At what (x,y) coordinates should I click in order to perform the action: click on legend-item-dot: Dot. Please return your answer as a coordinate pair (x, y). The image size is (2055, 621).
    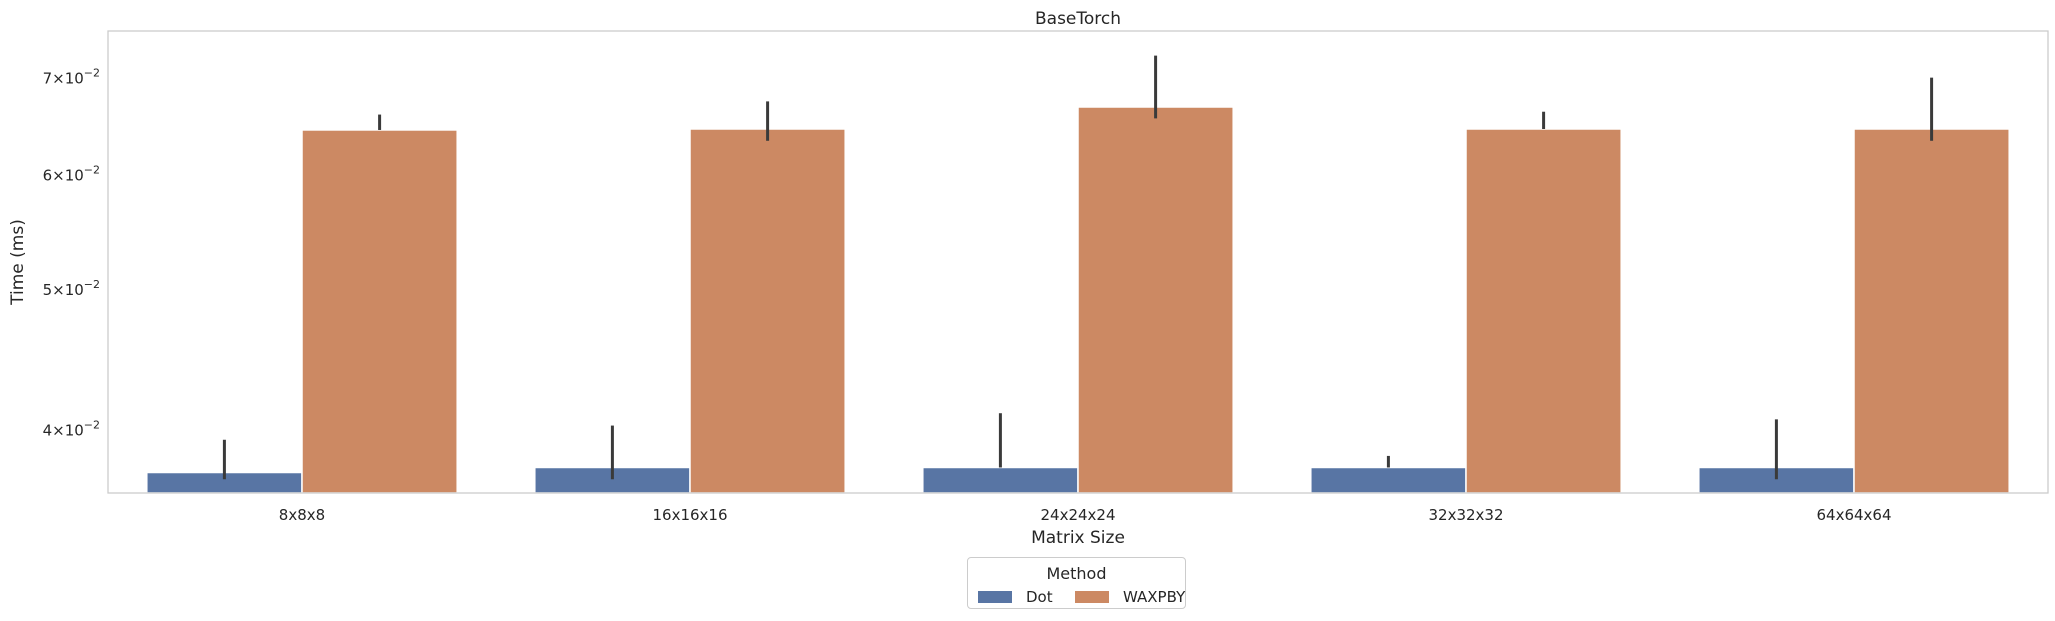
    Looking at the image, I should click on (1015, 597).